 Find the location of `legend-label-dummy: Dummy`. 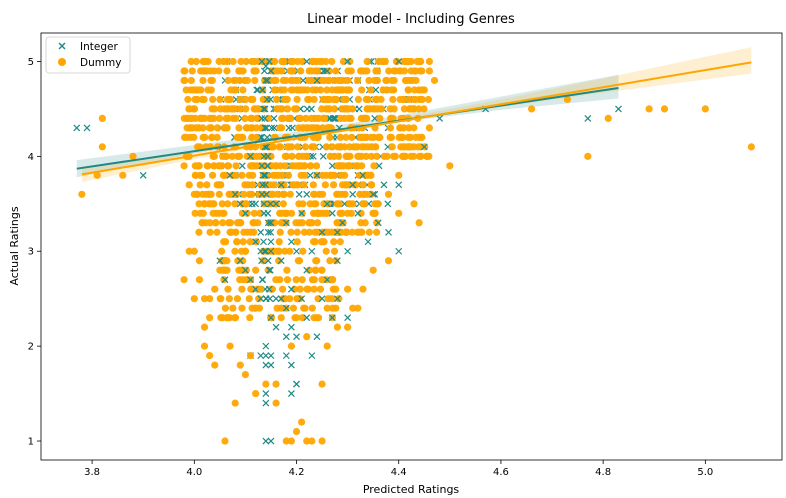

legend-label-dummy: Dummy is located at coordinates (100, 63).